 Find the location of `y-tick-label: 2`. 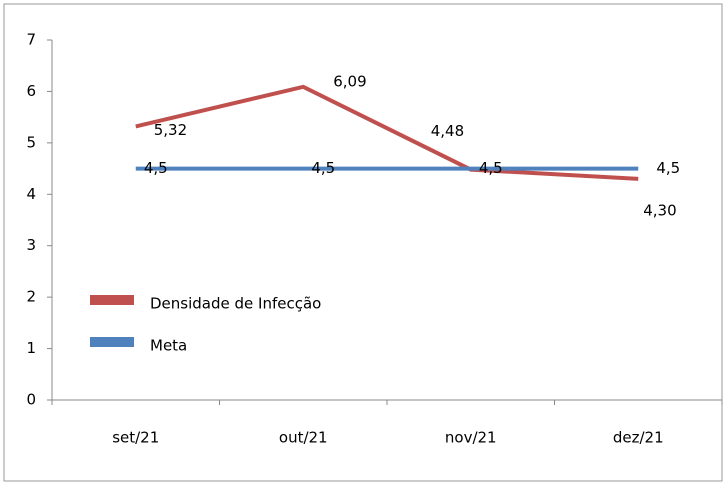

y-tick-label: 2 is located at coordinates (31, 297).